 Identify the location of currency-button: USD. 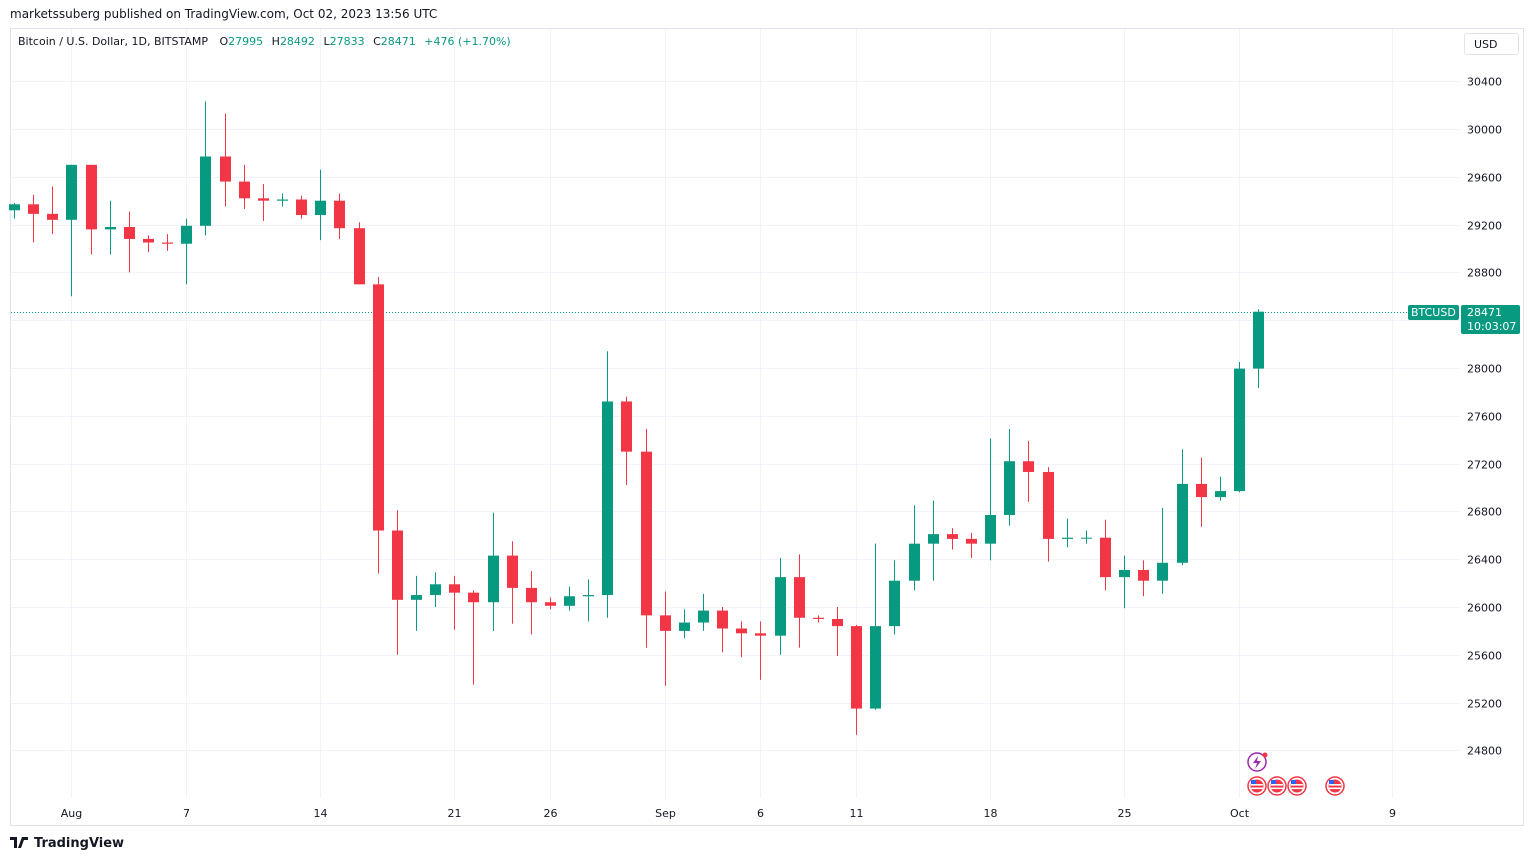
(1491, 44).